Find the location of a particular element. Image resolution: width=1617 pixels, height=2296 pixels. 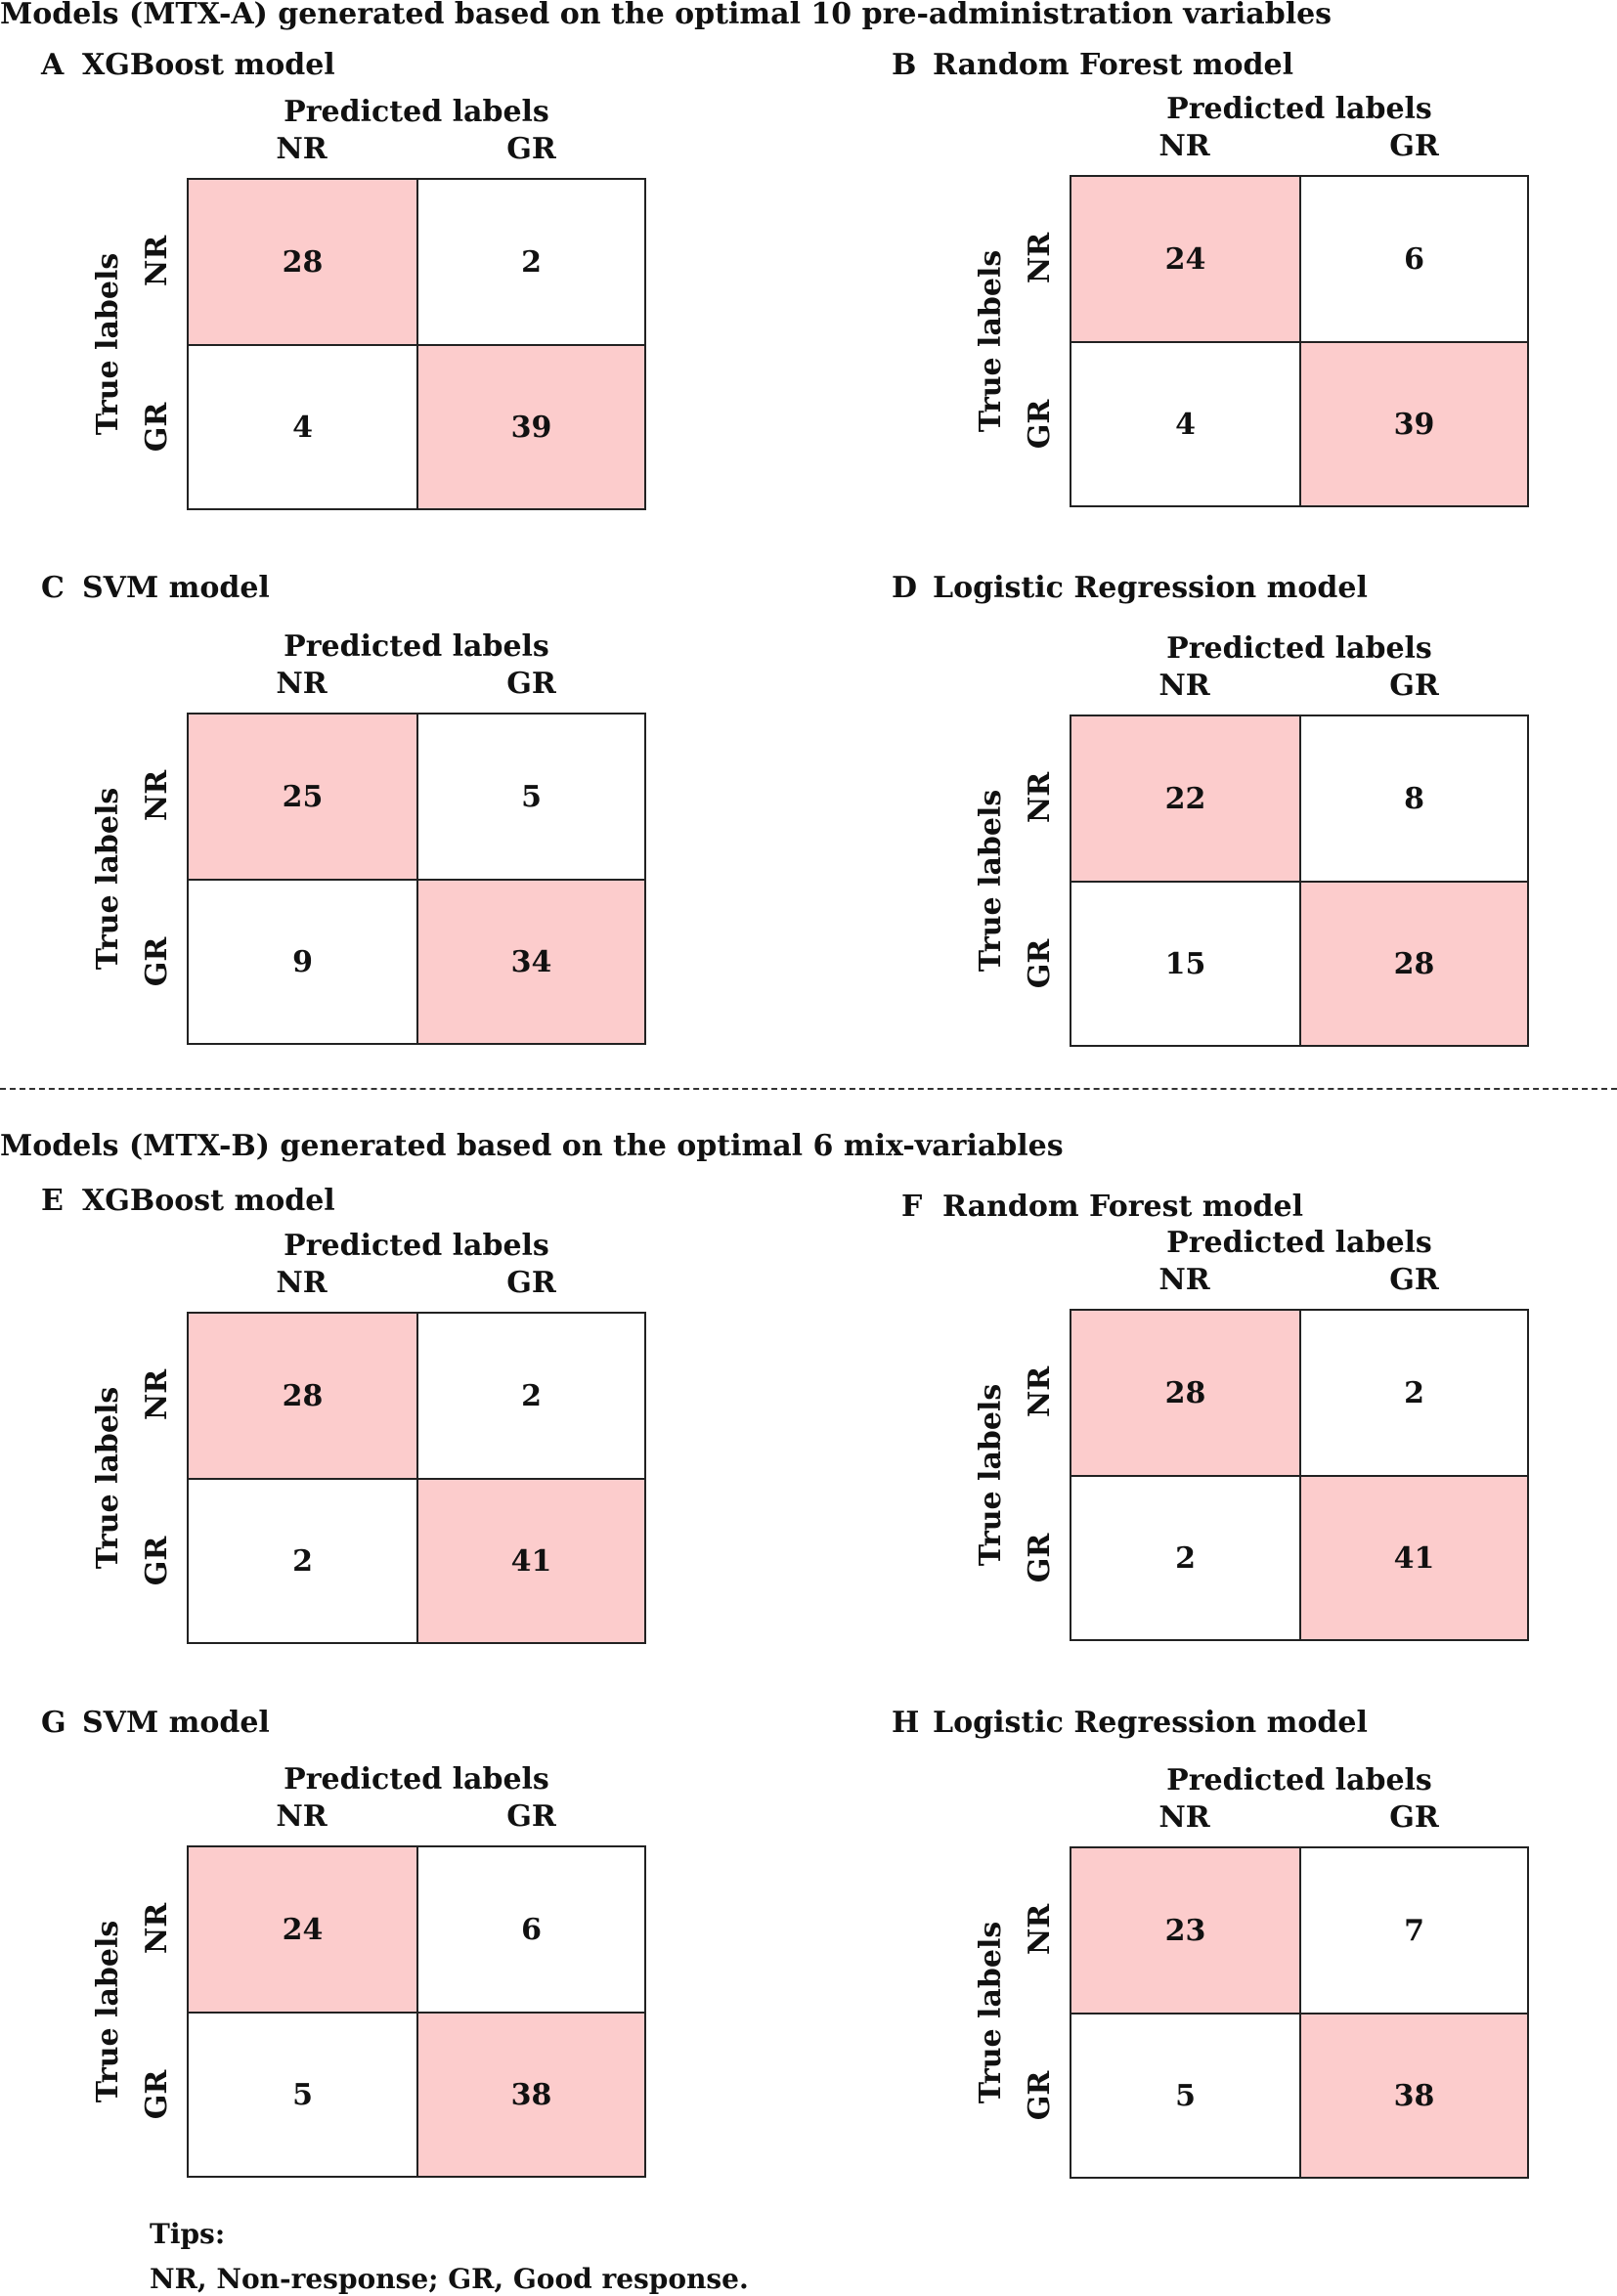

confusion-matrix-c: 25 5 9 34 is located at coordinates (416, 879).